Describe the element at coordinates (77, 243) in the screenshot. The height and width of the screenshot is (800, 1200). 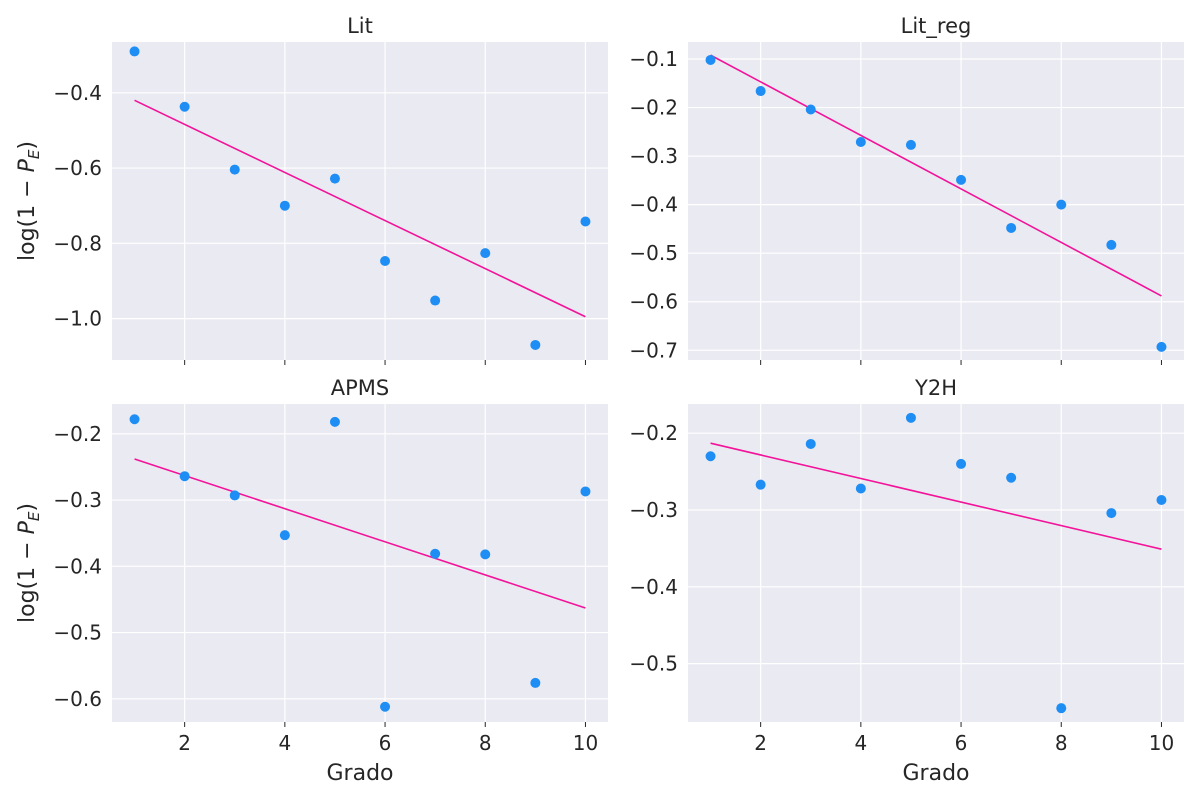
I see `y-tick-label: −0.8` at that location.